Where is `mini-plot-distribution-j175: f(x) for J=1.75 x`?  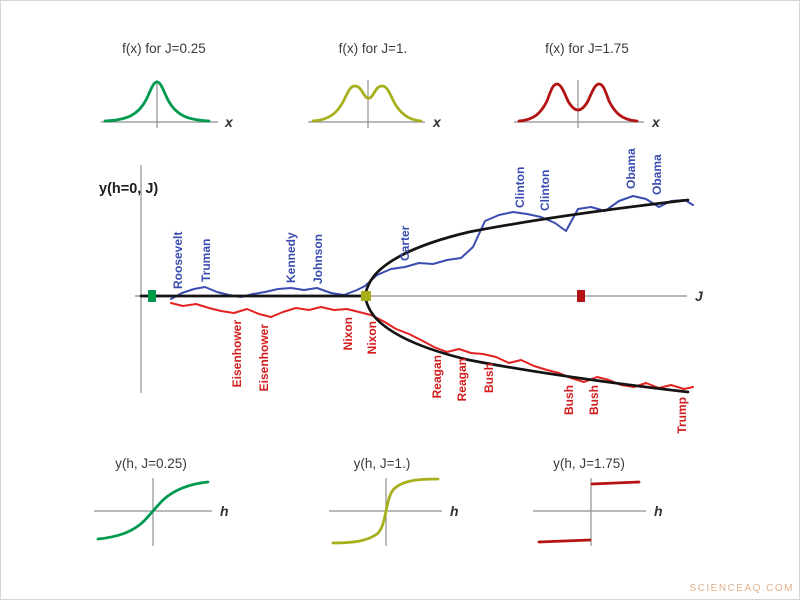 mini-plot-distribution-j175: f(x) for J=1.75 x is located at coordinates (587, 85).